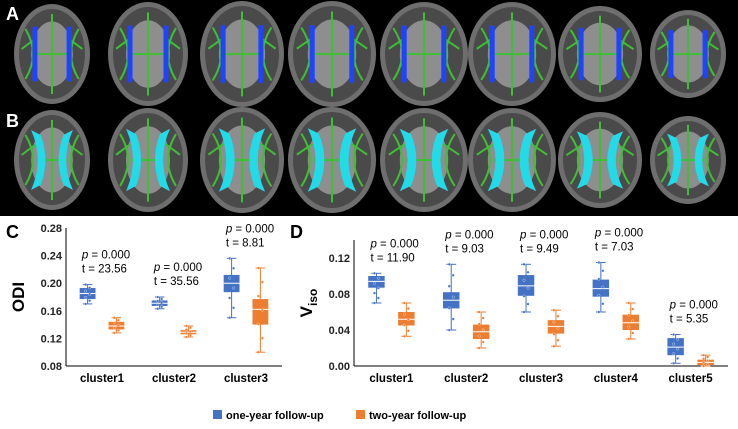 This screenshot has height=429, width=738. What do you see at coordinates (464, 249) in the screenshot?
I see `viso-t-value-label: t = 9.03` at bounding box center [464, 249].